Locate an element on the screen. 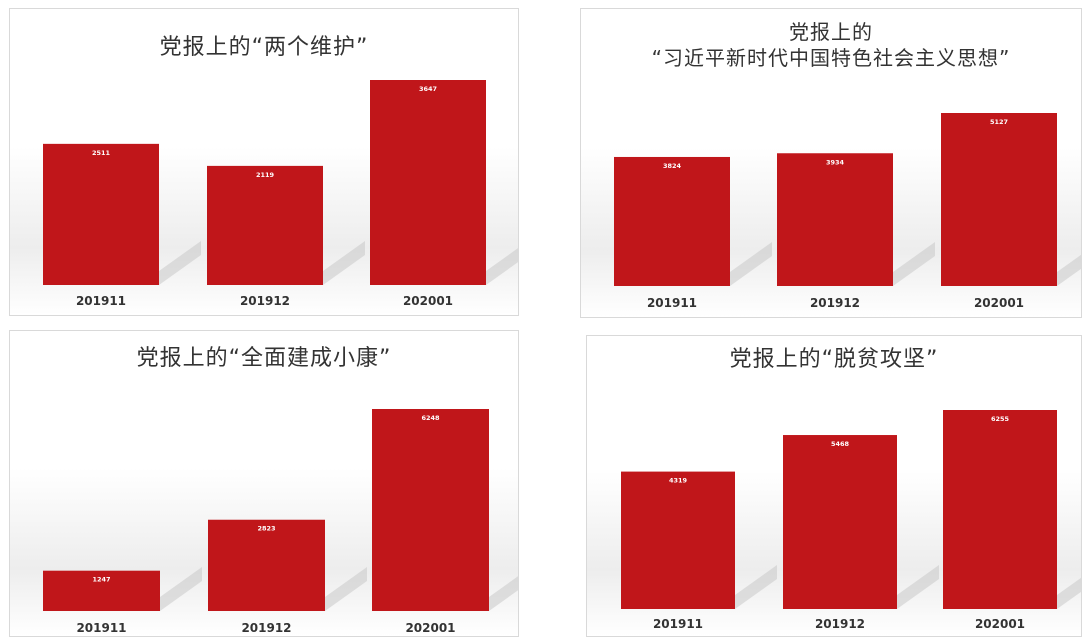 This screenshot has width=1082, height=637. chart-title: 党报上的“脱贫攻坚” is located at coordinates (834, 360).